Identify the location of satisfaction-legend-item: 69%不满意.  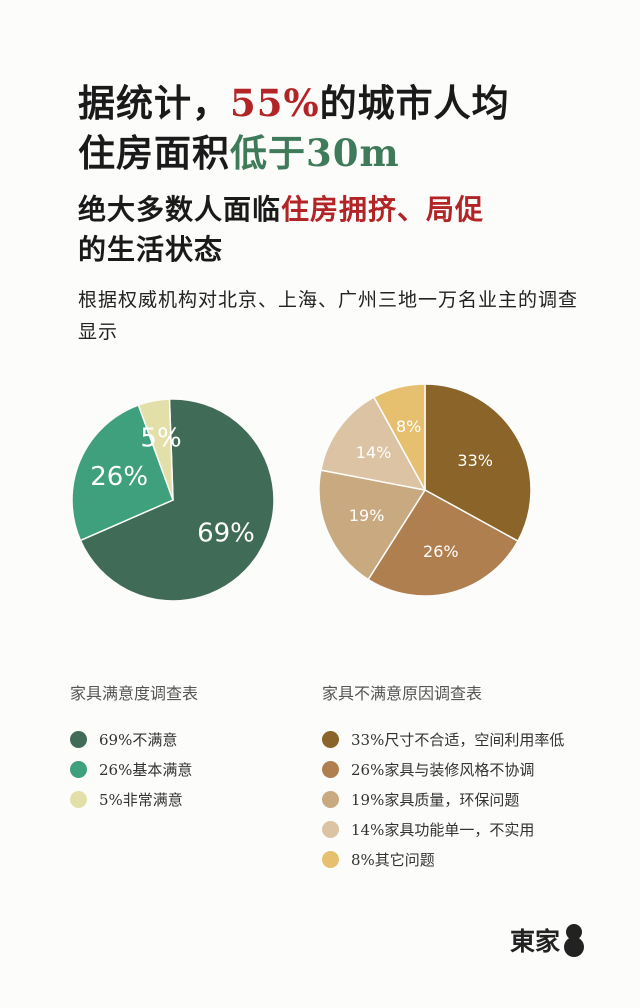
(134, 739).